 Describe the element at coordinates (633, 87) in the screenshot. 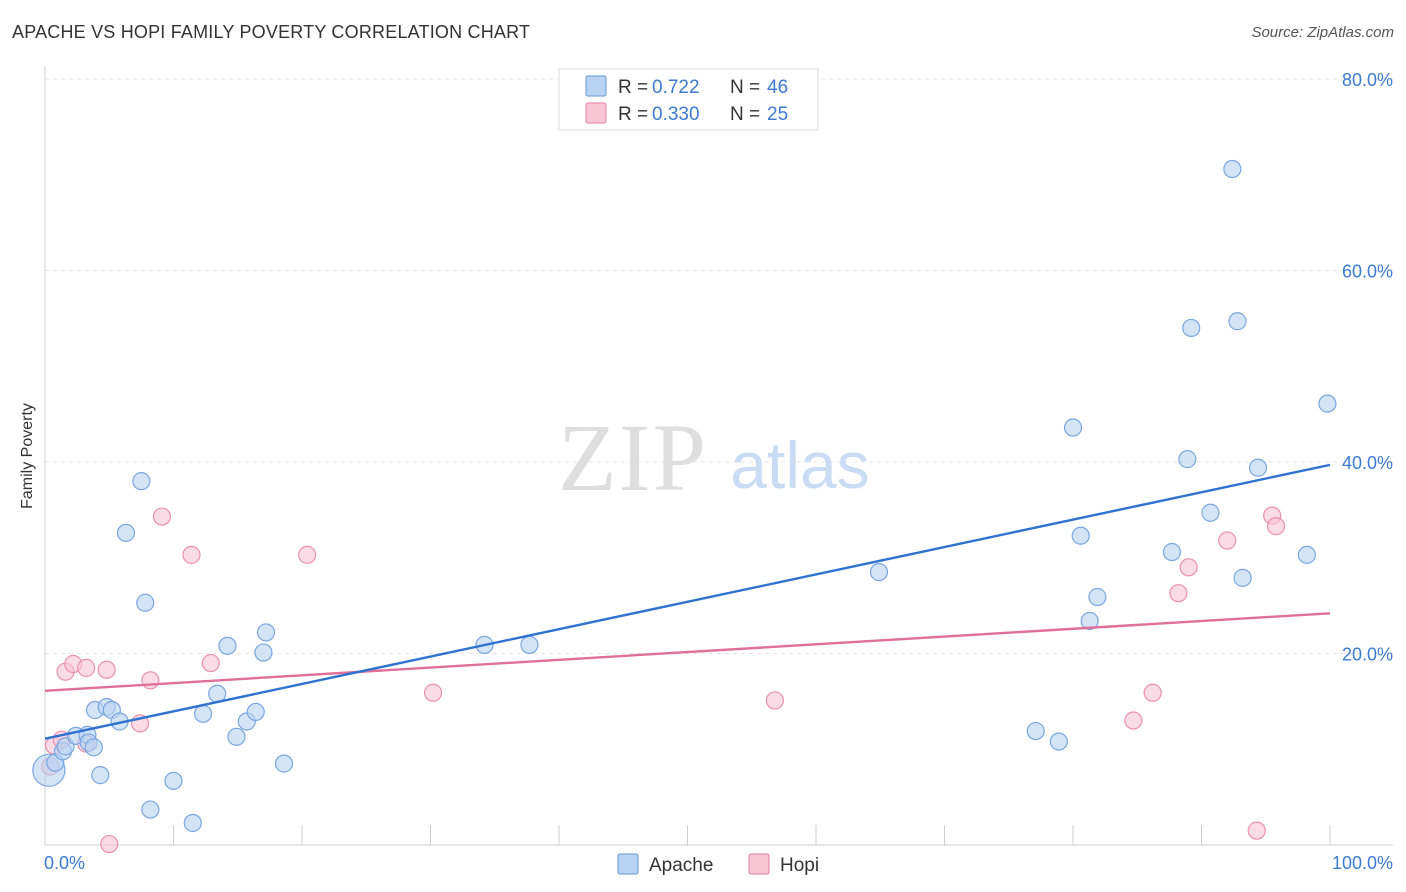

I see `legend-apache-r-label: R =` at that location.